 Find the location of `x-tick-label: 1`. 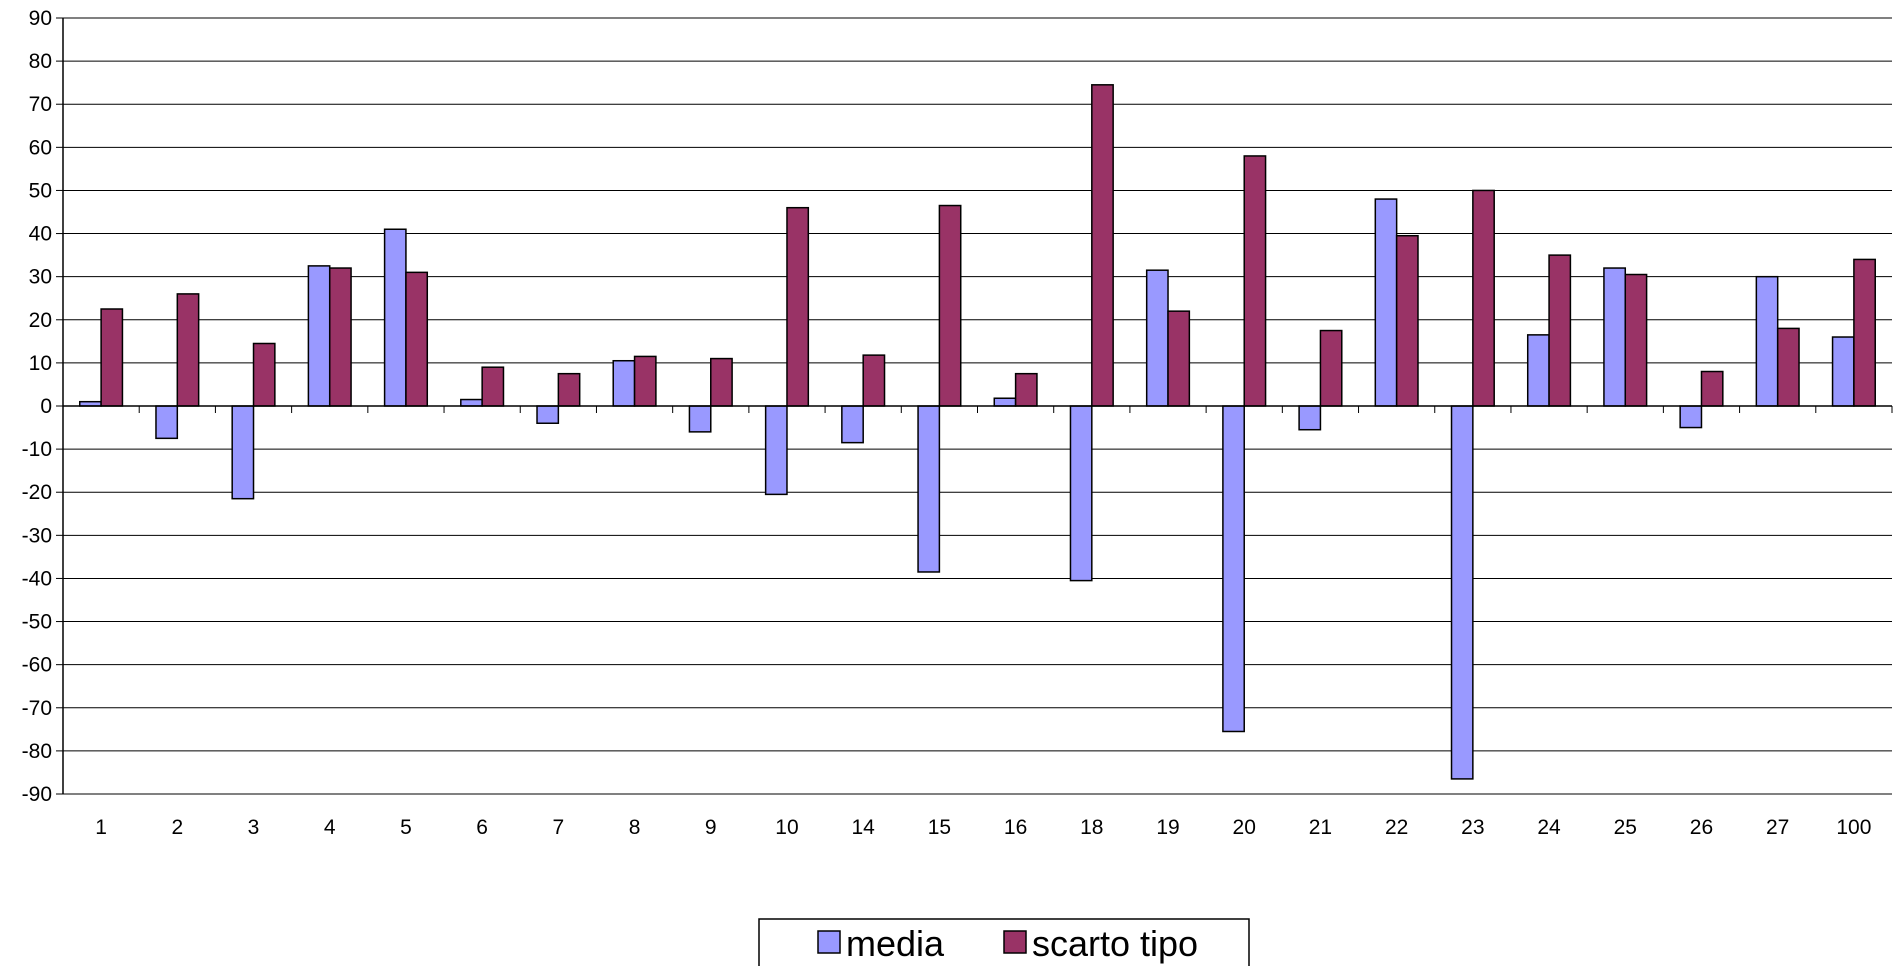

x-tick-label: 1 is located at coordinates (101, 827).